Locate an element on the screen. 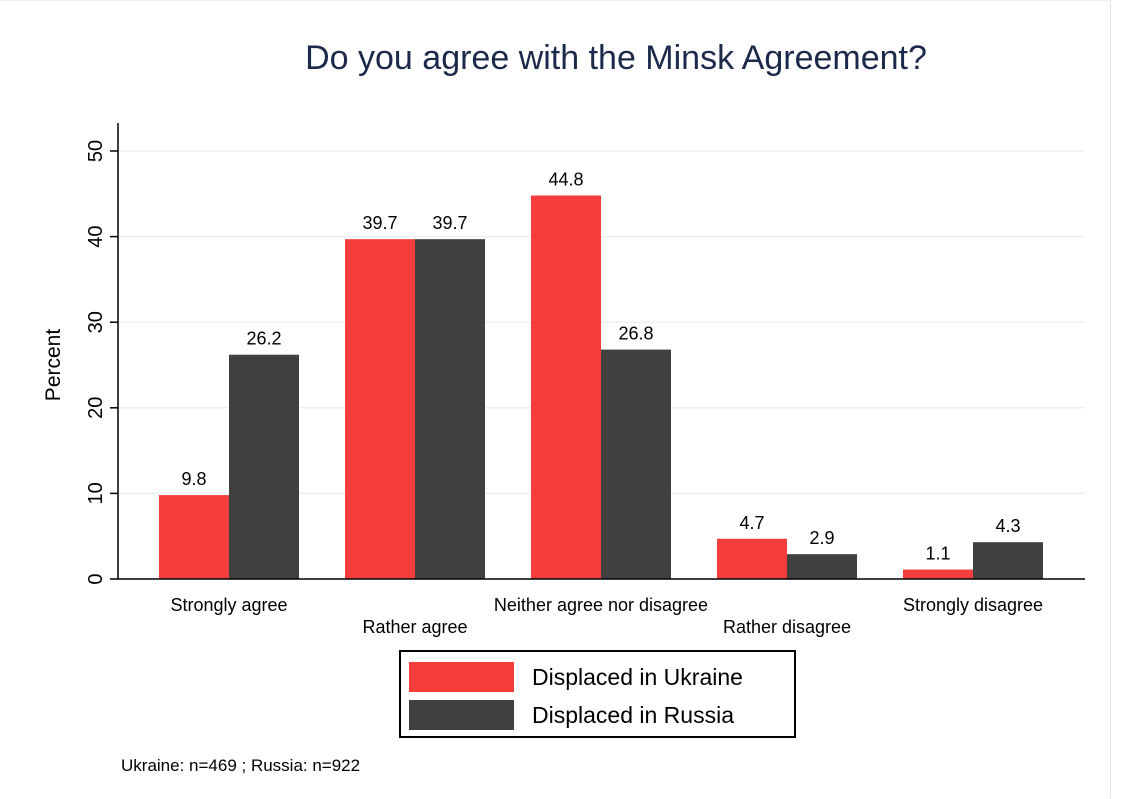  sample-size-note: Ukraine: n=469 ; Russia: n=922 is located at coordinates (241, 765).